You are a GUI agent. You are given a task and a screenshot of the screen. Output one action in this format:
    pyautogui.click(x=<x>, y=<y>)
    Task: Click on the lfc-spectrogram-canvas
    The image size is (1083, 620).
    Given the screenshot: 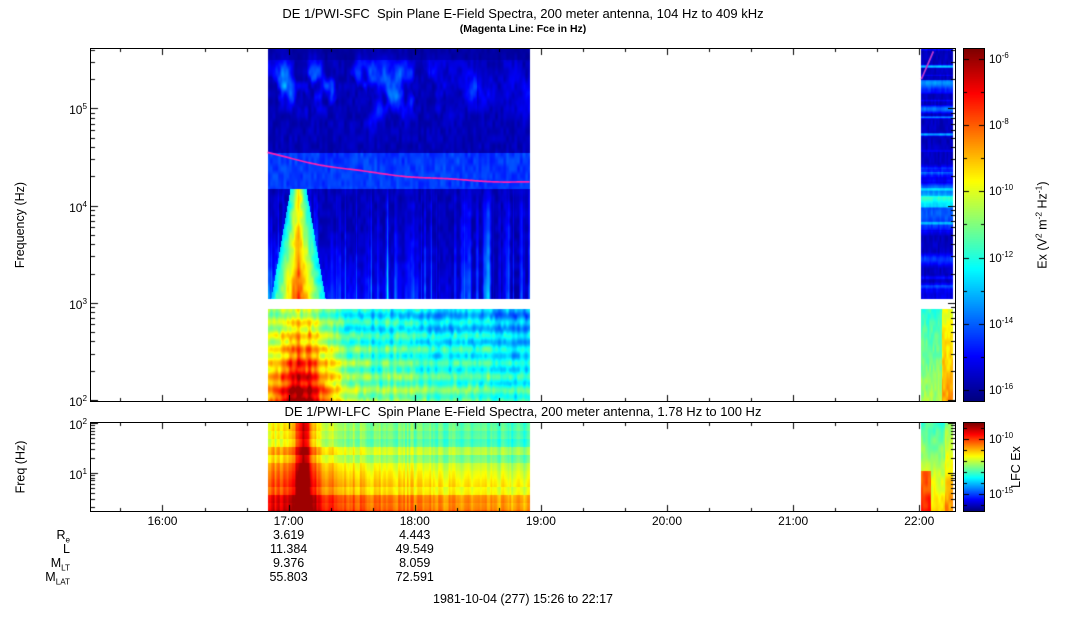 What is the action you would take?
    pyautogui.click(x=523, y=467)
    